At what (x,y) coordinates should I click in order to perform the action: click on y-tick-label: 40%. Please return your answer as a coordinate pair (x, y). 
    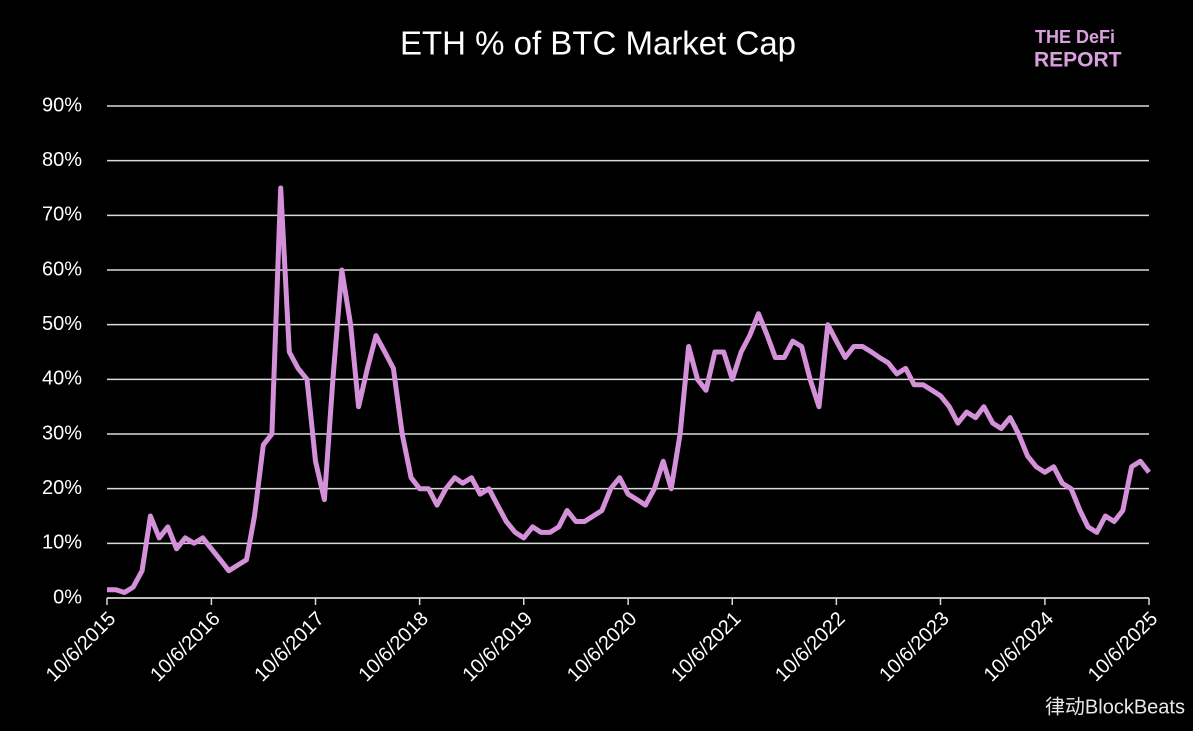
    Looking at the image, I should click on (62, 379).